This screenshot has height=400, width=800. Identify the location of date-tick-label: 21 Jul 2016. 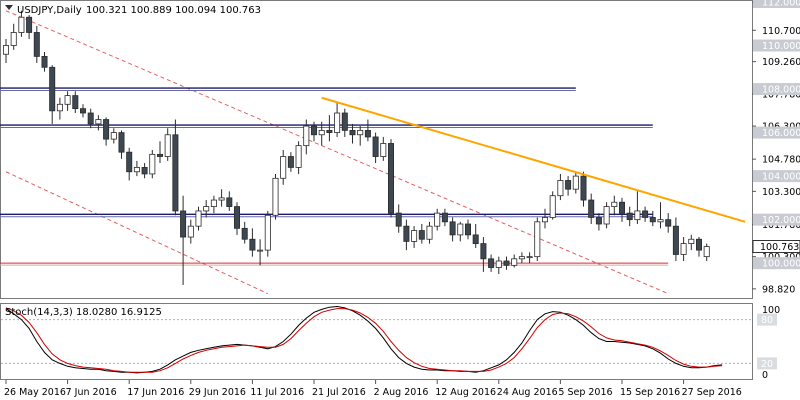
(339, 392).